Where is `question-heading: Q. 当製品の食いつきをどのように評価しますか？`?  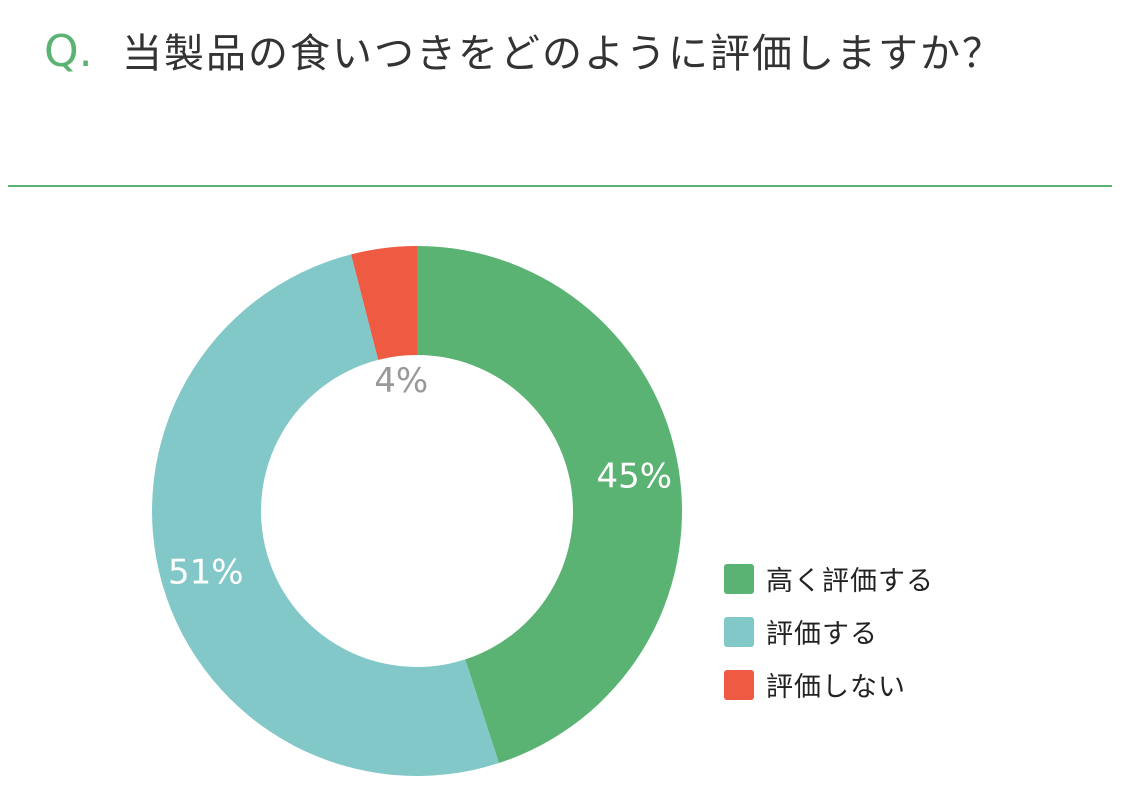
question-heading: Q. 当製品の食いつきをどのように評価しますか？ is located at coordinates (574, 54).